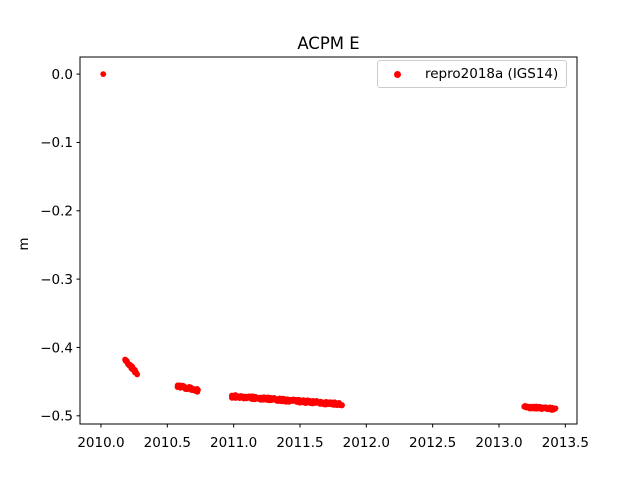  Describe the element at coordinates (397, 74) in the screenshot. I see `legend-marker-icon` at that location.